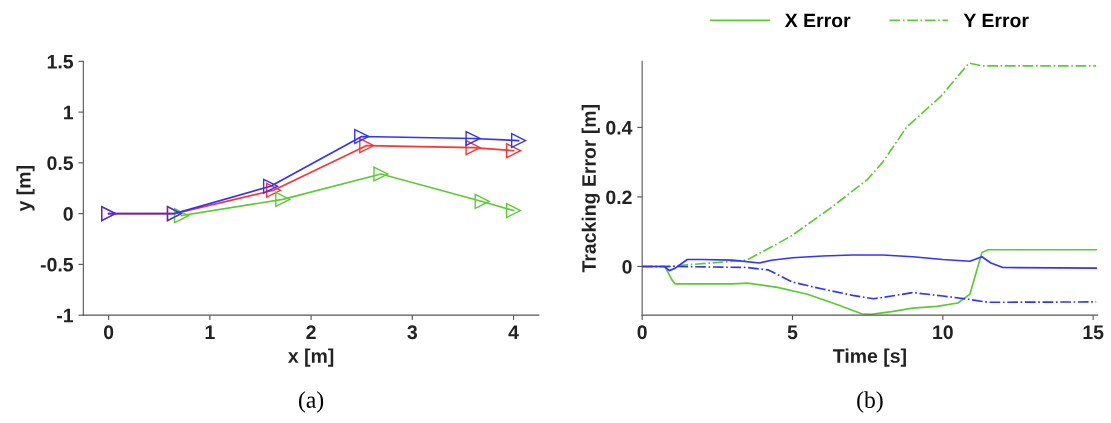 The height and width of the screenshot is (423, 1111). I want to click on text: (b), so click(870, 402).